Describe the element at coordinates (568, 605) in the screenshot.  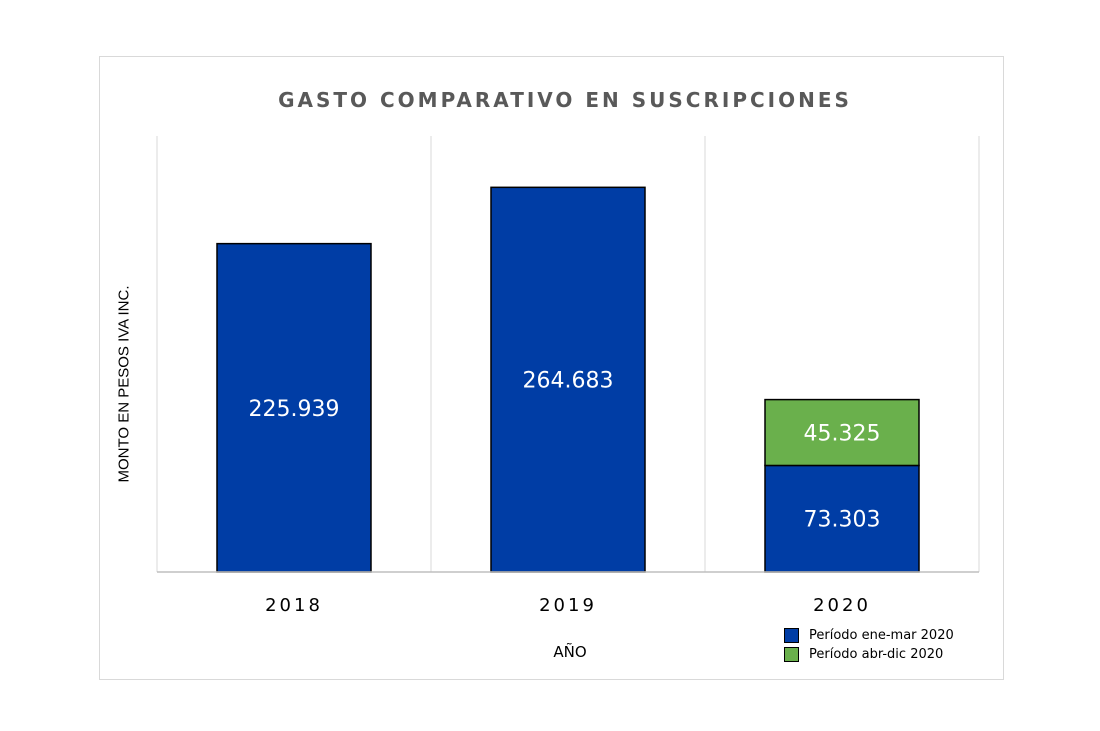
I see `x-tick-label: 2019` at that location.